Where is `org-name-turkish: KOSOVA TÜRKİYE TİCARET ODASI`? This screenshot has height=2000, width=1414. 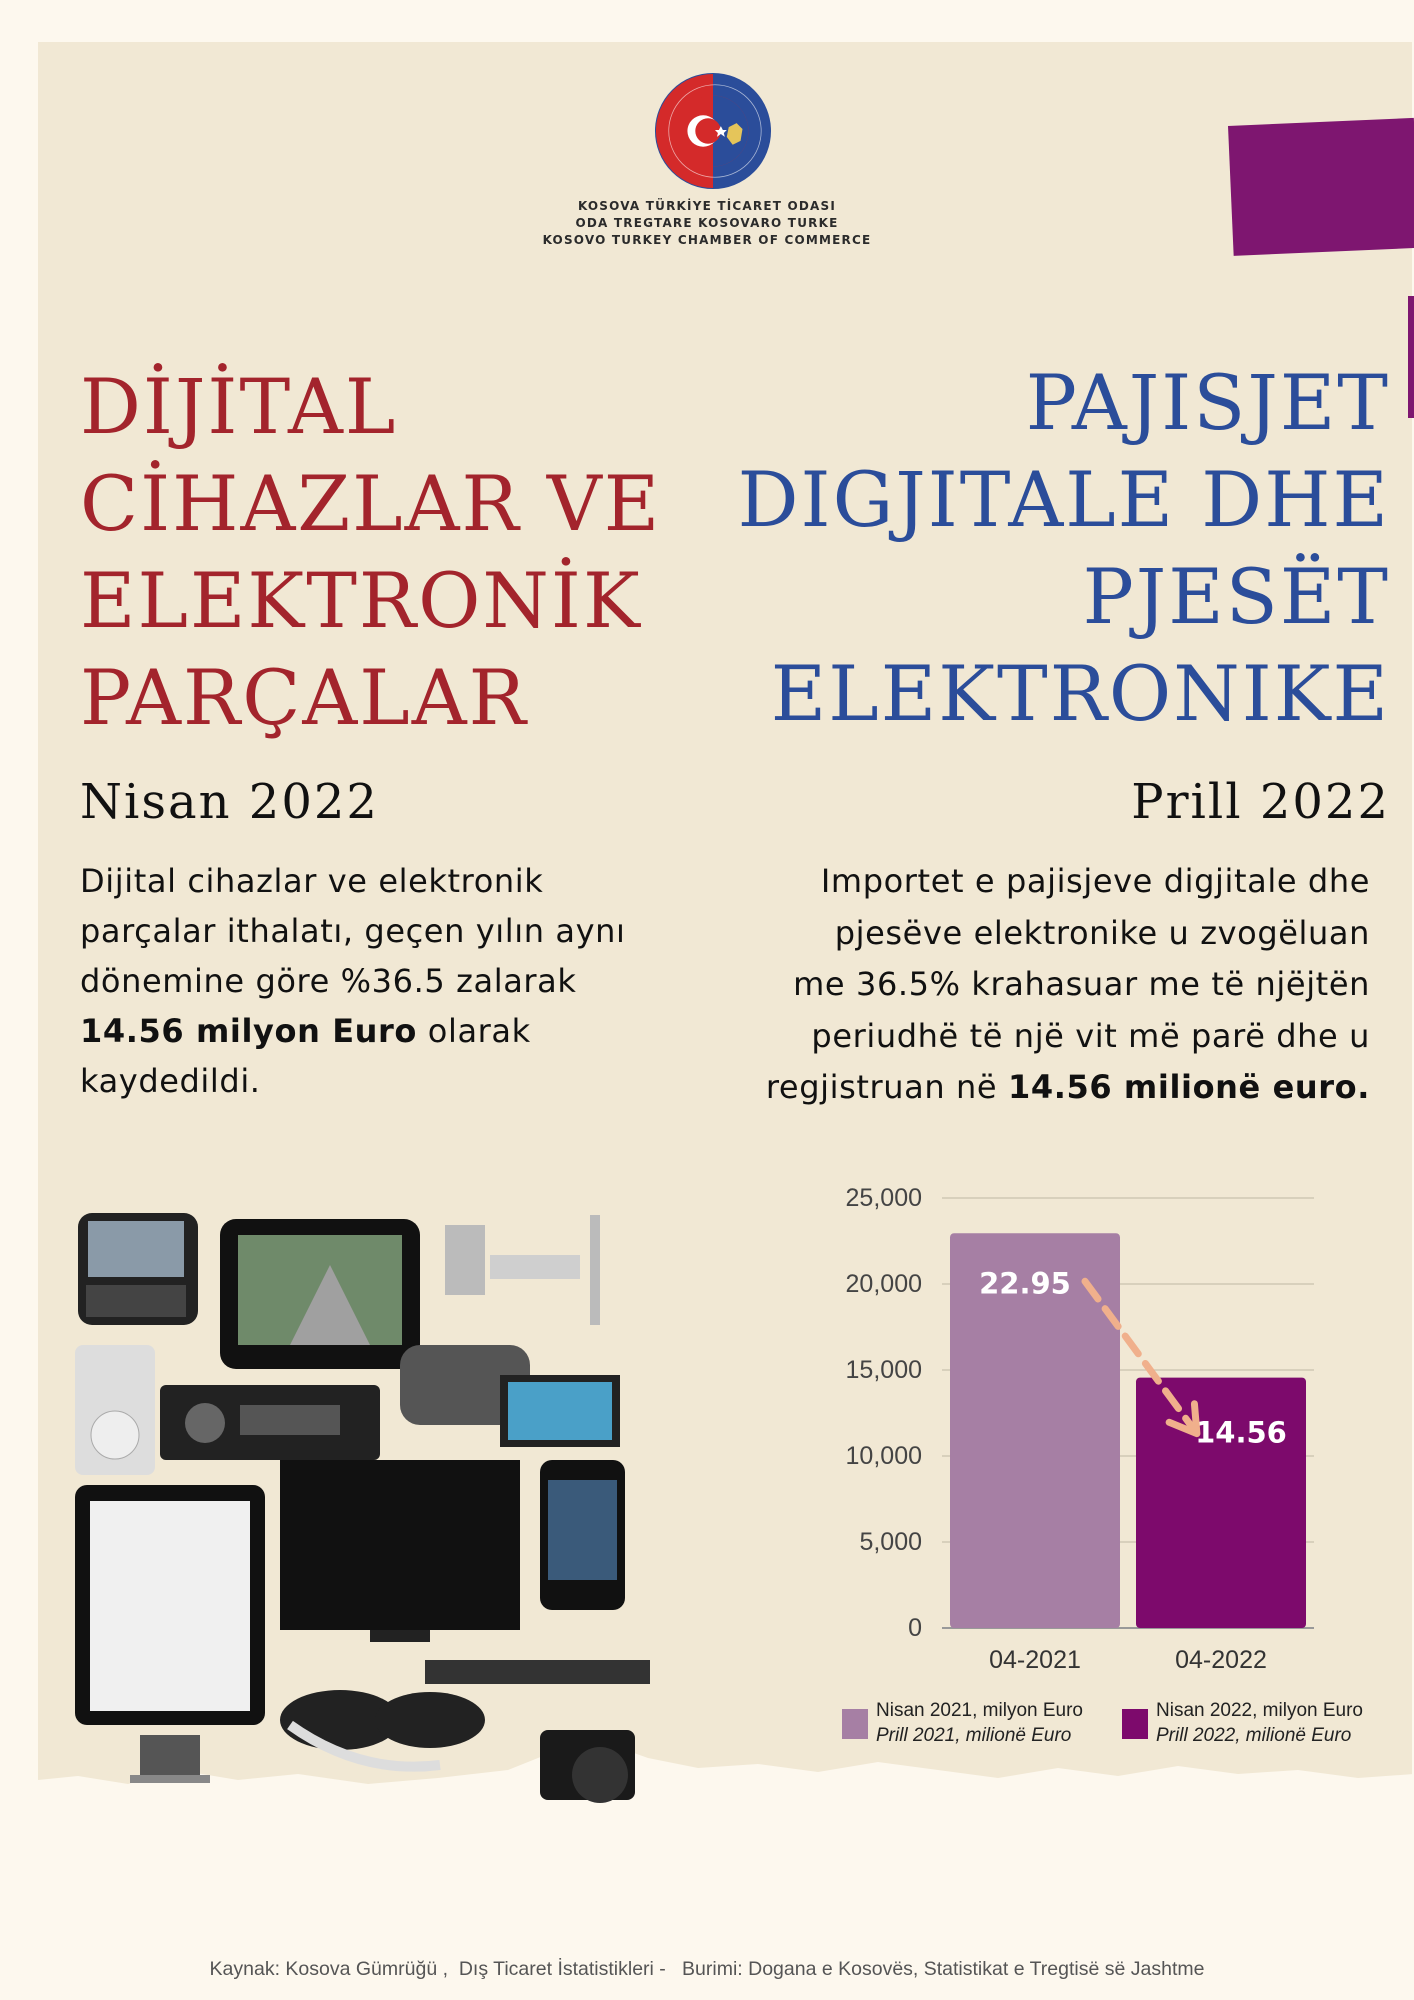 org-name-turkish: KOSOVA TÜRKİYE TİCARET ODASI is located at coordinates (707, 206).